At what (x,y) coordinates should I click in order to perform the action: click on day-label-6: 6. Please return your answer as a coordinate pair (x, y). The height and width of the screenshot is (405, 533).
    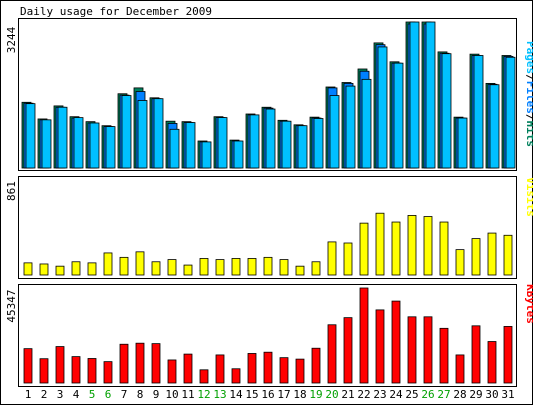
    Looking at the image, I should click on (108, 394).